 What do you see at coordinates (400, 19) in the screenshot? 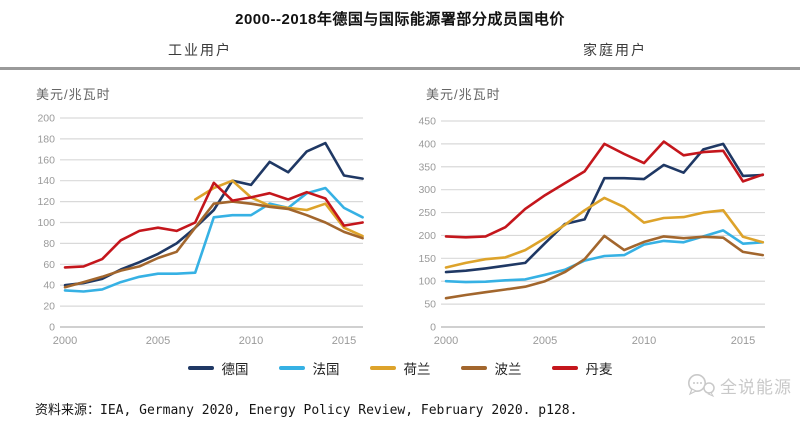
I see `page-title: 2000--2018年德国与国际能源署部分成员国电价` at bounding box center [400, 19].